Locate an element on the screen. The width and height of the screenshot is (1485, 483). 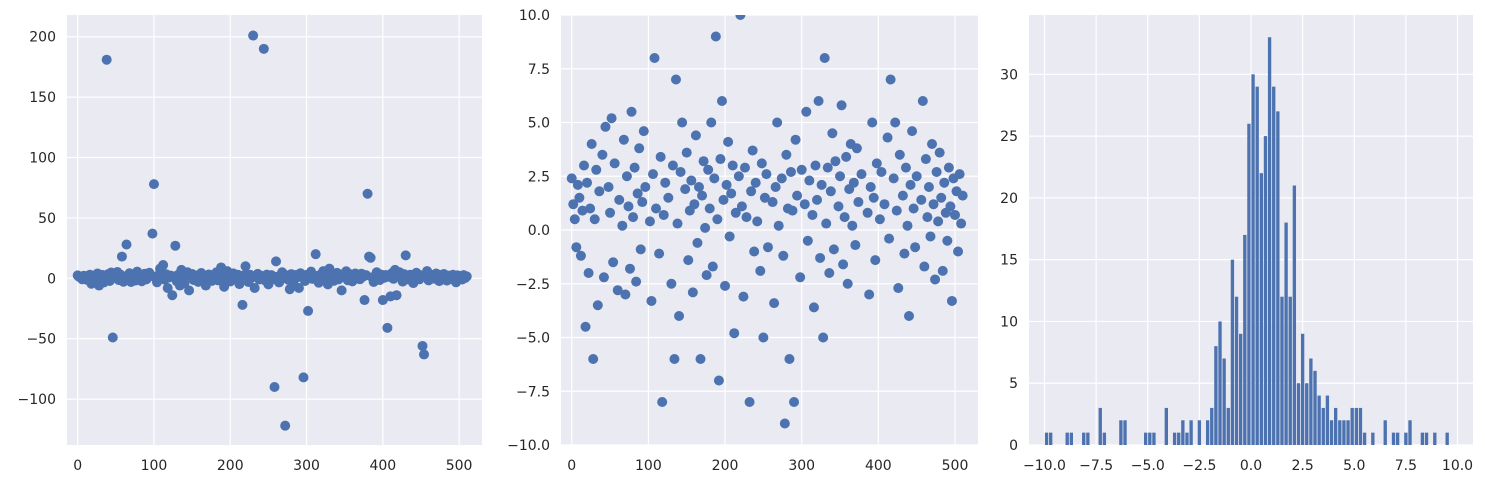
y-tick-label: 200 is located at coordinates (42, 38).